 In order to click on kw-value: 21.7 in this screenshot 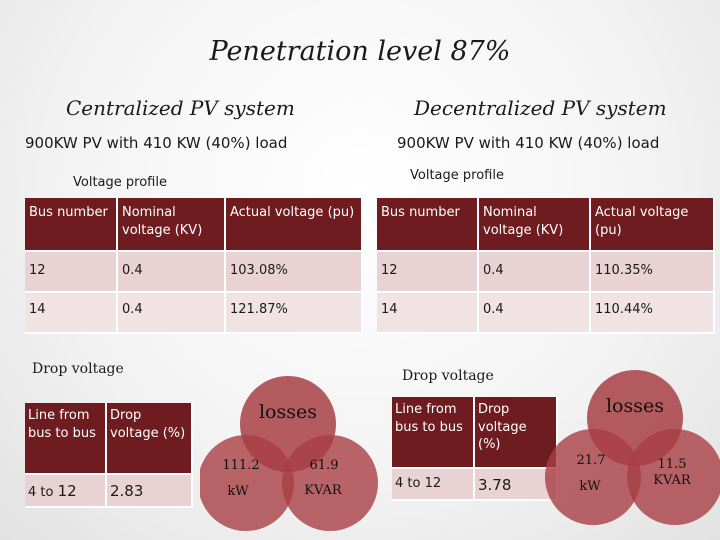, I will do `click(591, 460)`.